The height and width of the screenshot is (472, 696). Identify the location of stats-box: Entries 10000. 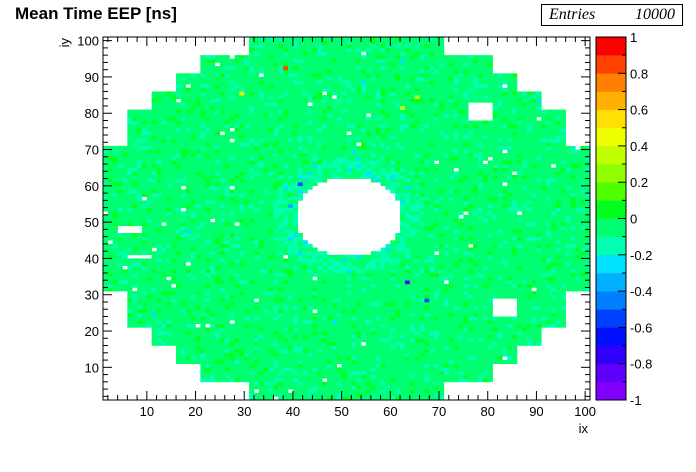
(612, 15).